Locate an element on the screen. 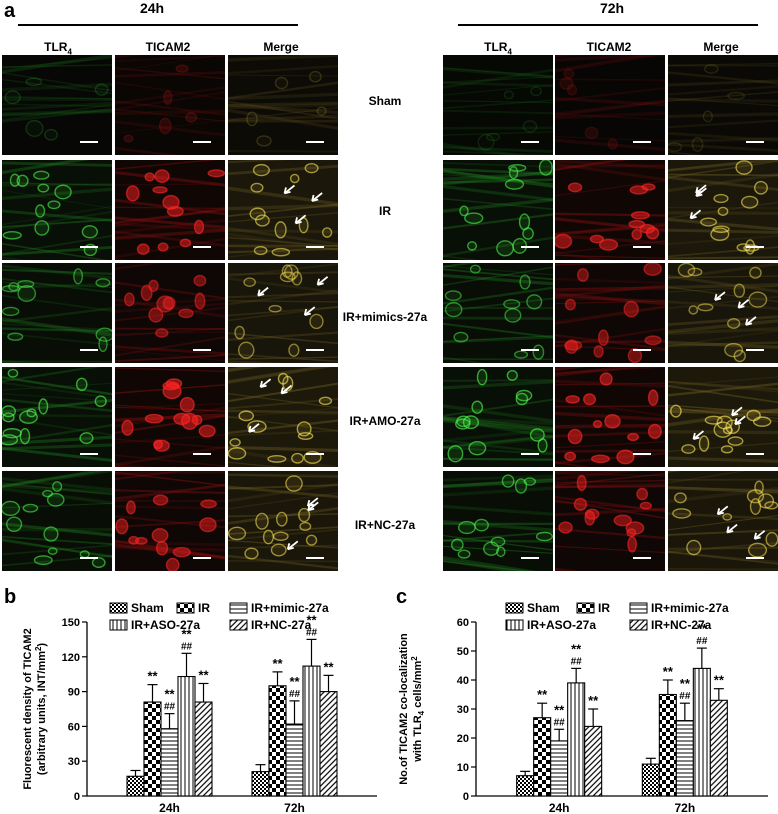 Image resolution: width=778 pixels, height=814 pixels. row-label-ir-nc-27a: IR+NC-27a is located at coordinates (385, 525).